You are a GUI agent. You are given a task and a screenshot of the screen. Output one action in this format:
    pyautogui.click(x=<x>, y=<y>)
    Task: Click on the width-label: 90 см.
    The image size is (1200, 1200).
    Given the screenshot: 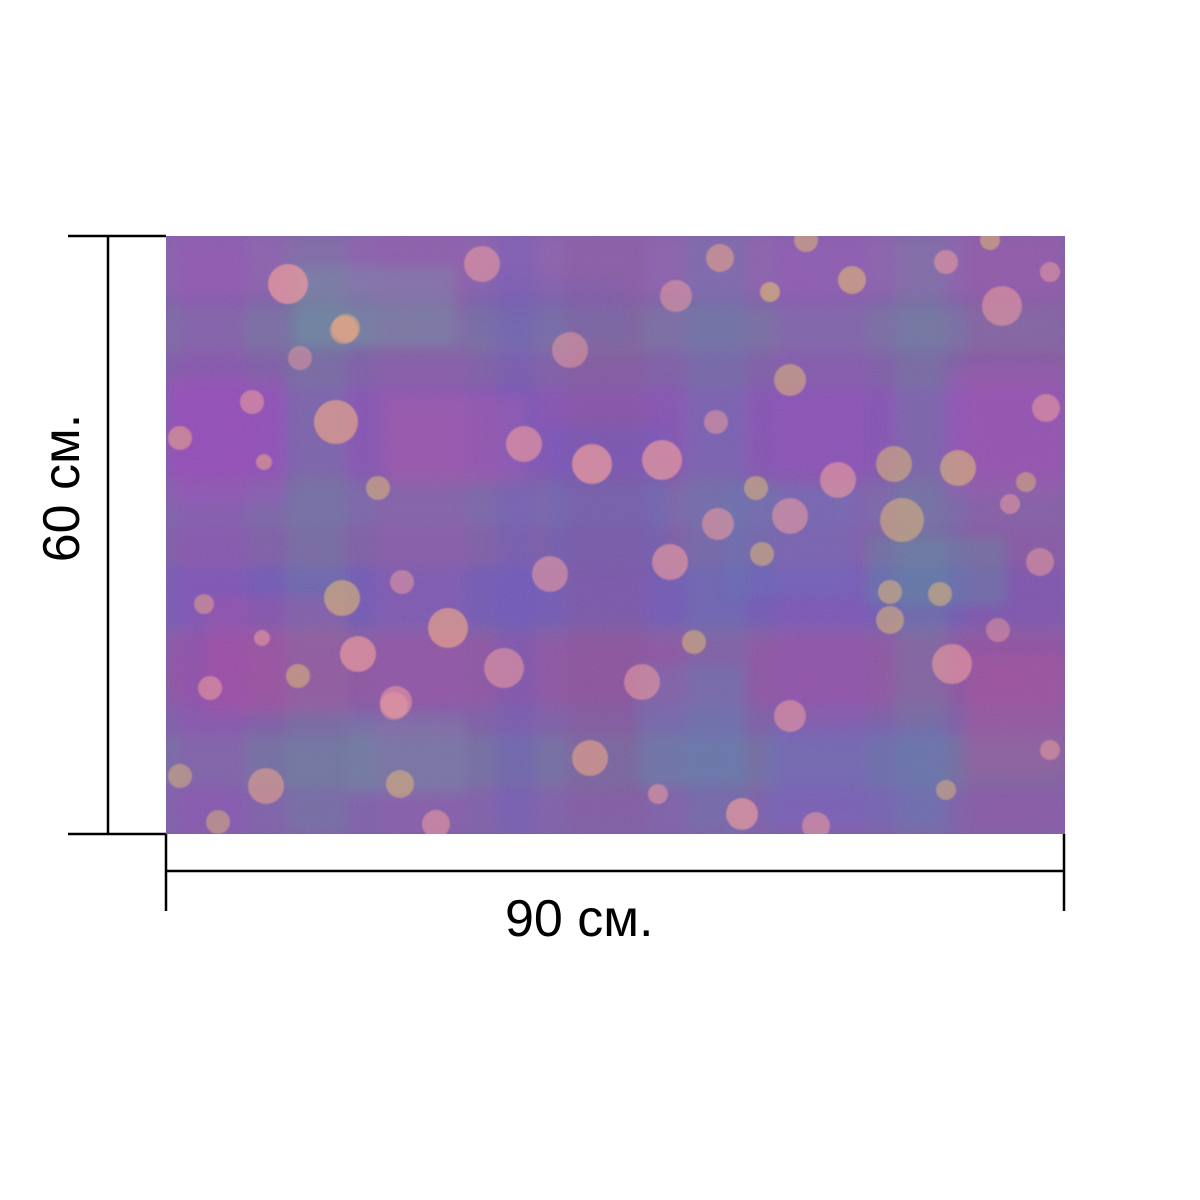 What is the action you would take?
    pyautogui.click(x=579, y=919)
    